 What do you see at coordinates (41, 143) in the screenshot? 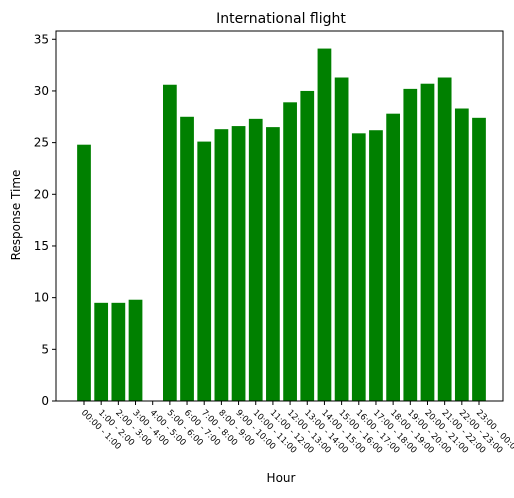
I see `y-tick-label: 25` at bounding box center [41, 143].